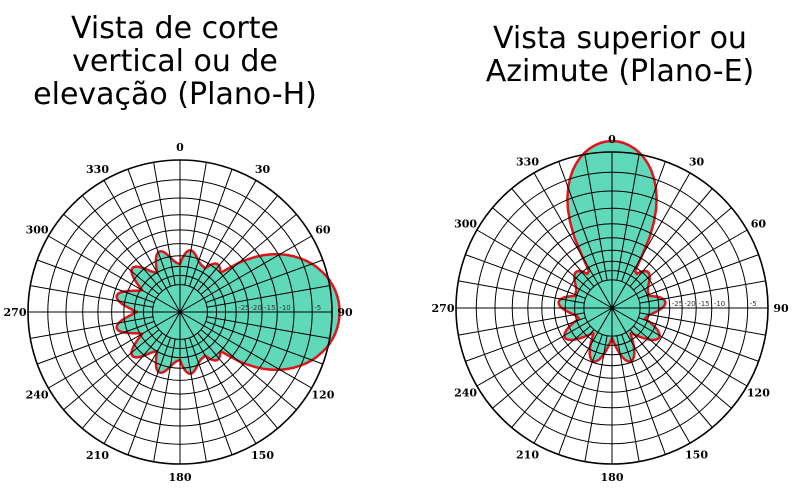 This screenshot has width=800, height=489. What do you see at coordinates (175, 28) in the screenshot?
I see `title-line: Vista de corte` at bounding box center [175, 28].